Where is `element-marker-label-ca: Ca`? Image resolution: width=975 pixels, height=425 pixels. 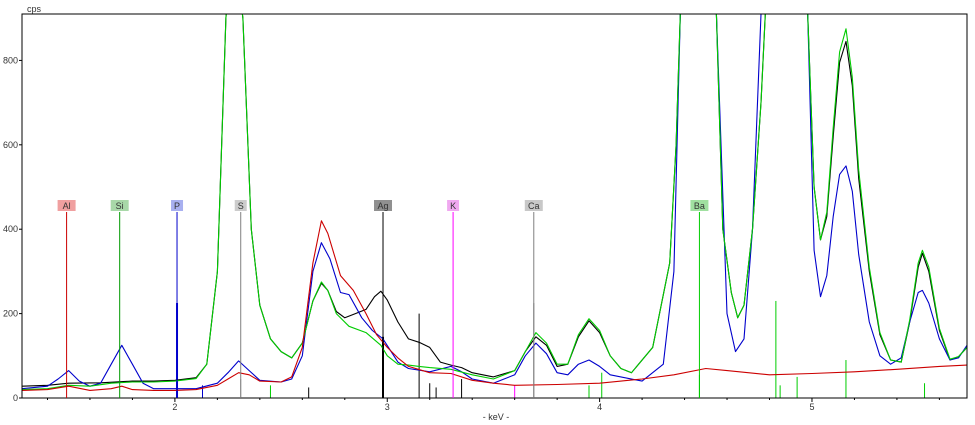
element-marker-label-ca: Ca is located at coordinates (534, 206).